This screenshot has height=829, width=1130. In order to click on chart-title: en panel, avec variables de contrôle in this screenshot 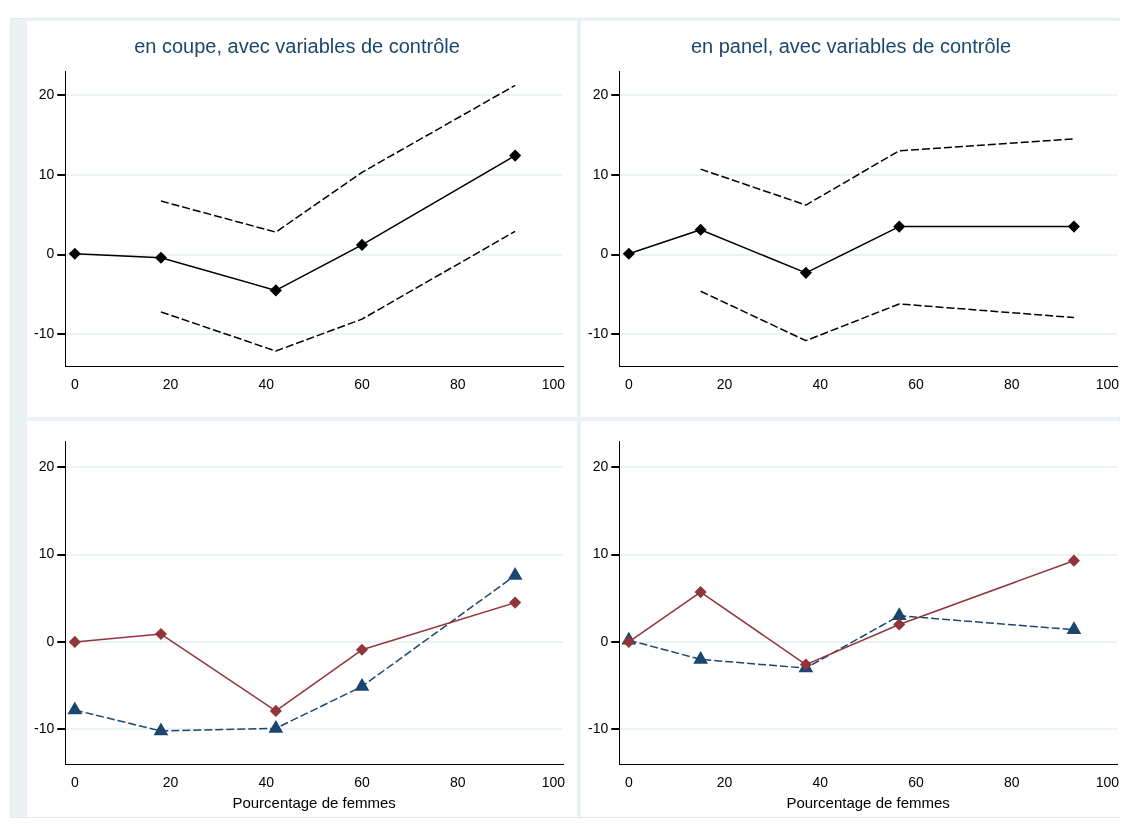, I will do `click(851, 45)`.